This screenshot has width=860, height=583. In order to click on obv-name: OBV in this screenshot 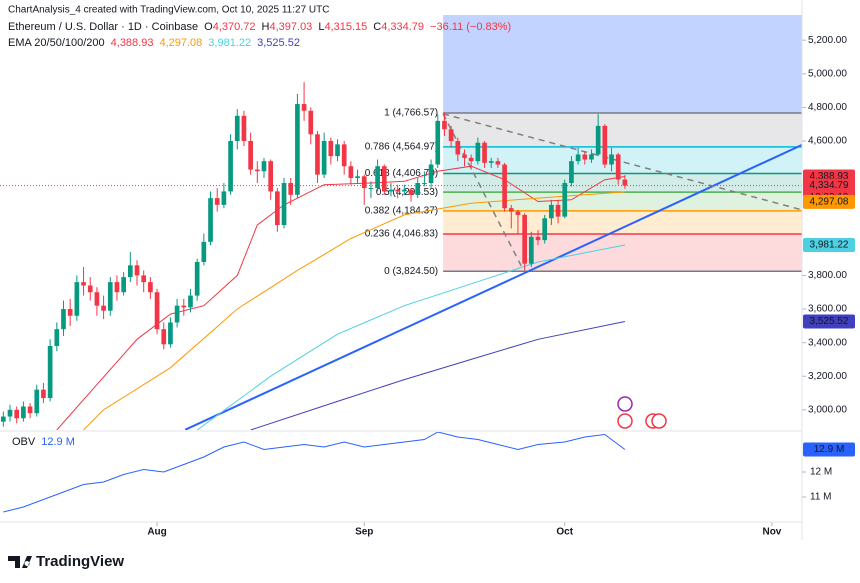, I will do `click(24, 442)`.